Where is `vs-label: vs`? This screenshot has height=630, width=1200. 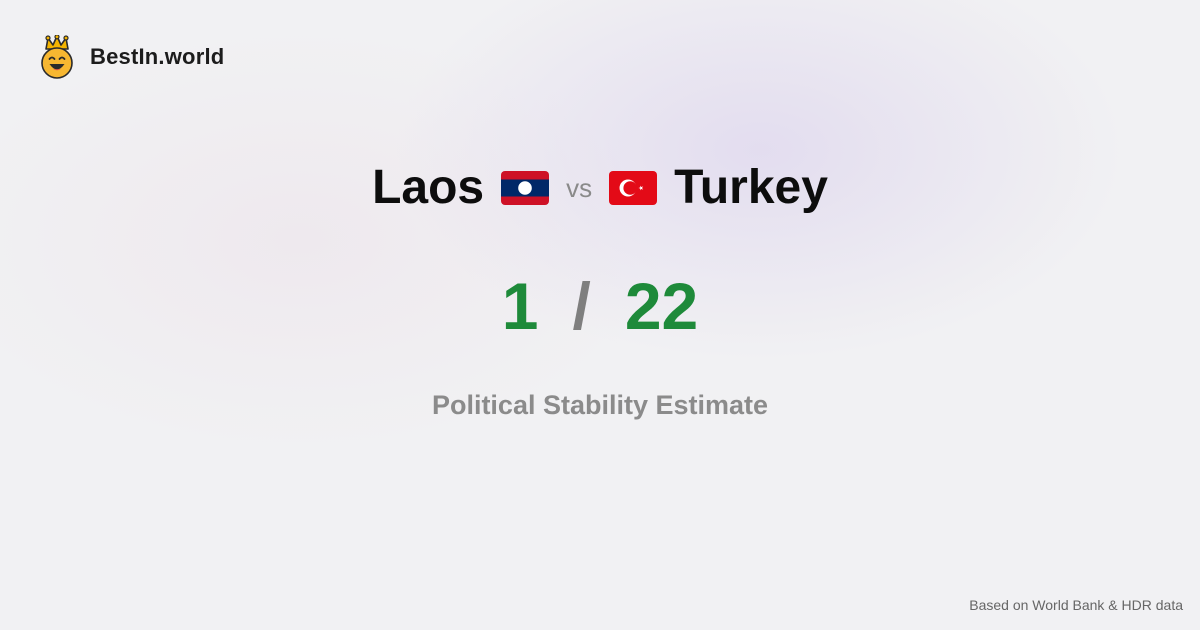
vs-label: vs is located at coordinates (579, 188).